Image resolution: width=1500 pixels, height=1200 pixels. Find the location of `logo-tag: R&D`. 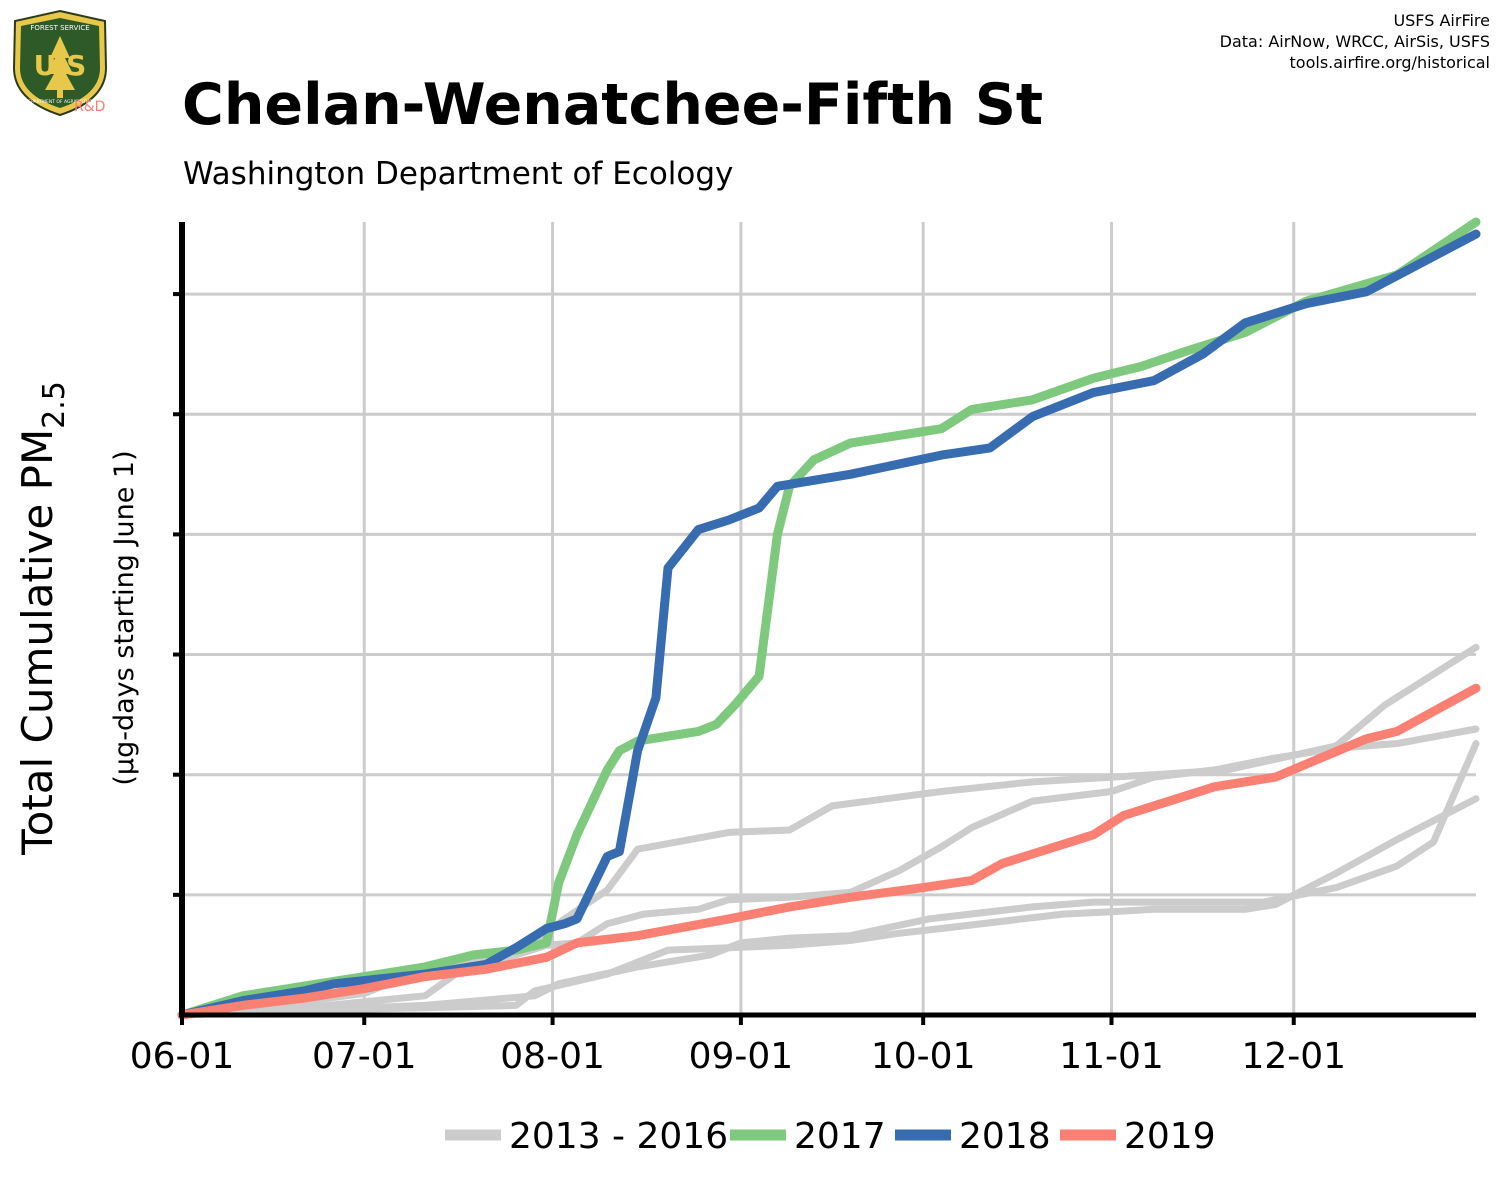

logo-tag: R&D is located at coordinates (90, 107).